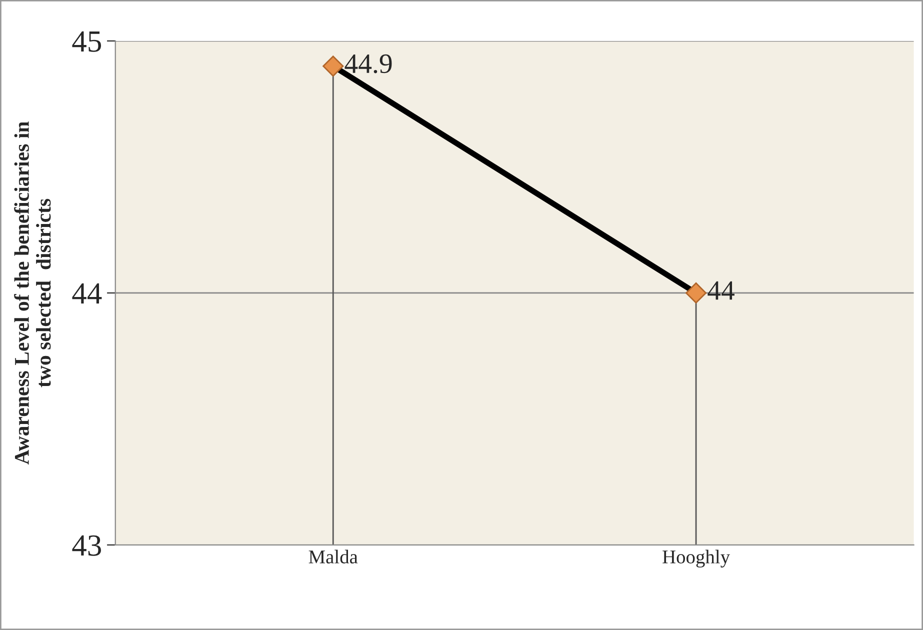 The height and width of the screenshot is (630, 923). Describe the element at coordinates (333, 557) in the screenshot. I see `x-tick-label: Malda` at that location.